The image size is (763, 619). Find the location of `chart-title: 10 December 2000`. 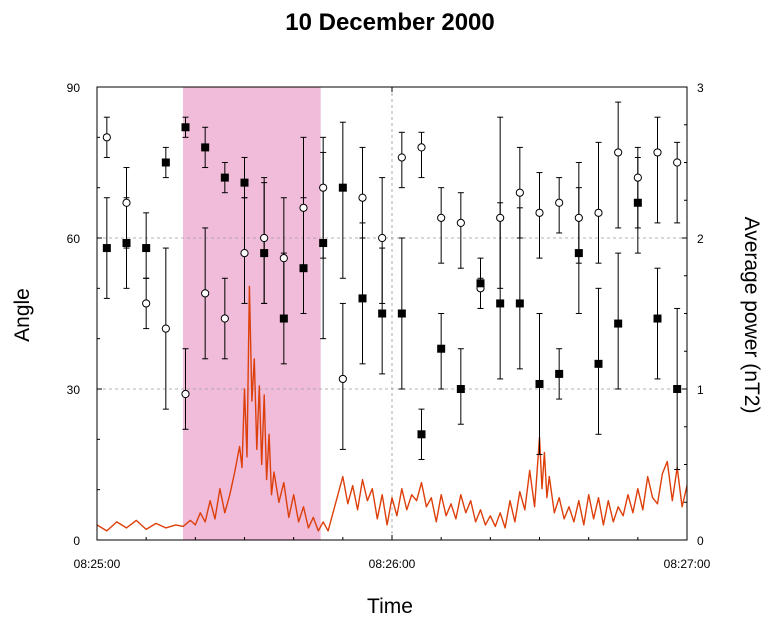

chart-title: 10 December 2000 is located at coordinates (389, 22).